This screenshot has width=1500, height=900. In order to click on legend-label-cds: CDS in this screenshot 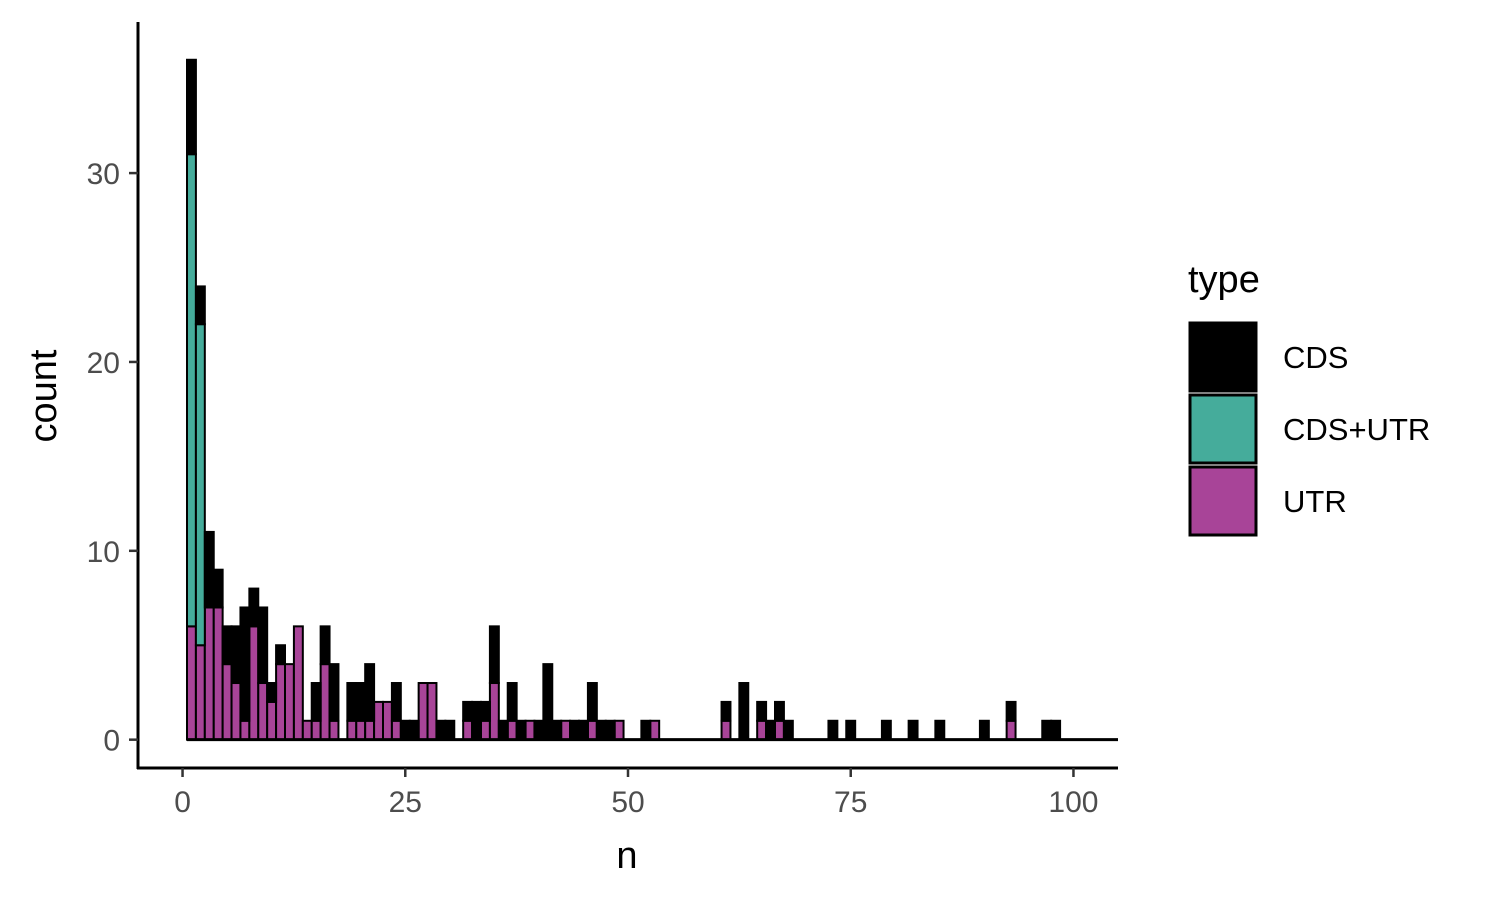, I will do `click(1315, 357)`.